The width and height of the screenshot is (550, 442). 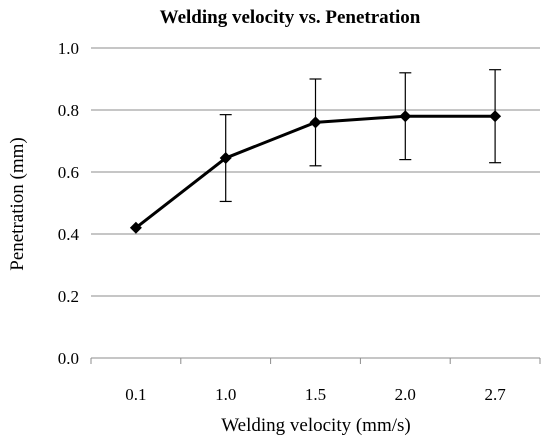 What do you see at coordinates (68, 172) in the screenshot?
I see `y-tick-label: 0.6` at bounding box center [68, 172].